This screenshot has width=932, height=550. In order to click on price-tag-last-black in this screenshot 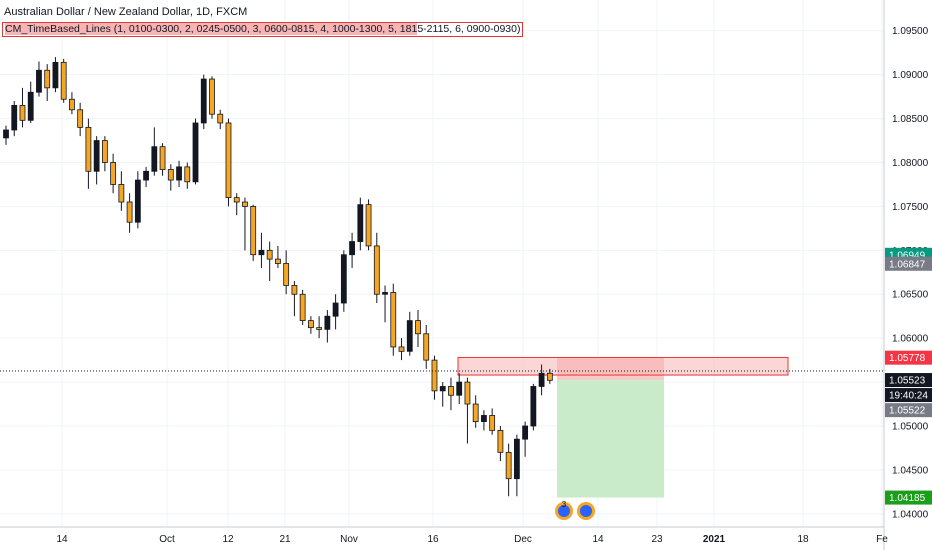, I will do `click(908, 380)`.